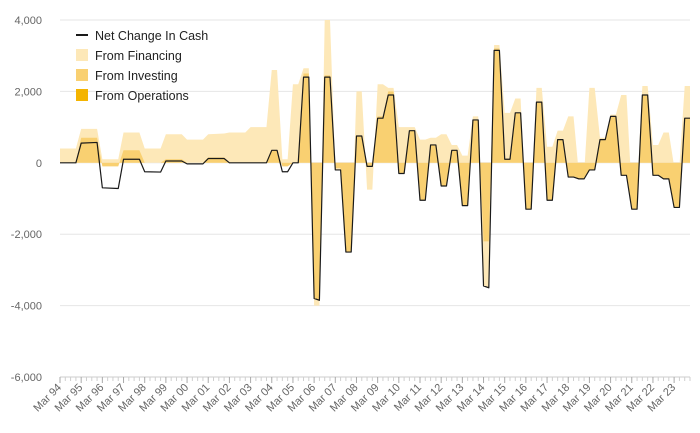 This screenshot has width=700, height=433. What do you see at coordinates (28, 92) in the screenshot?
I see `y-tick-label: 2,000` at bounding box center [28, 92].